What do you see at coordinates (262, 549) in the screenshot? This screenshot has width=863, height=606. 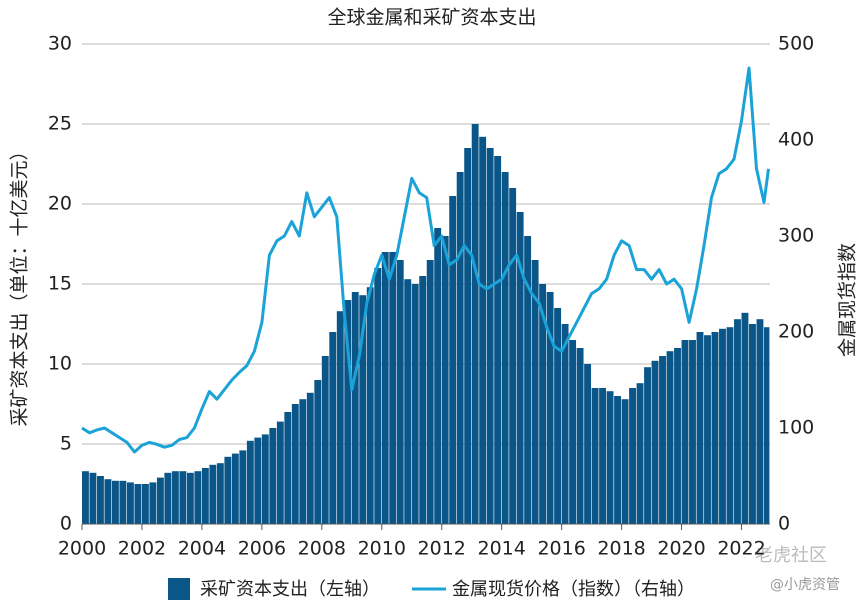 I see `x-tick-label: 2006` at bounding box center [262, 549].